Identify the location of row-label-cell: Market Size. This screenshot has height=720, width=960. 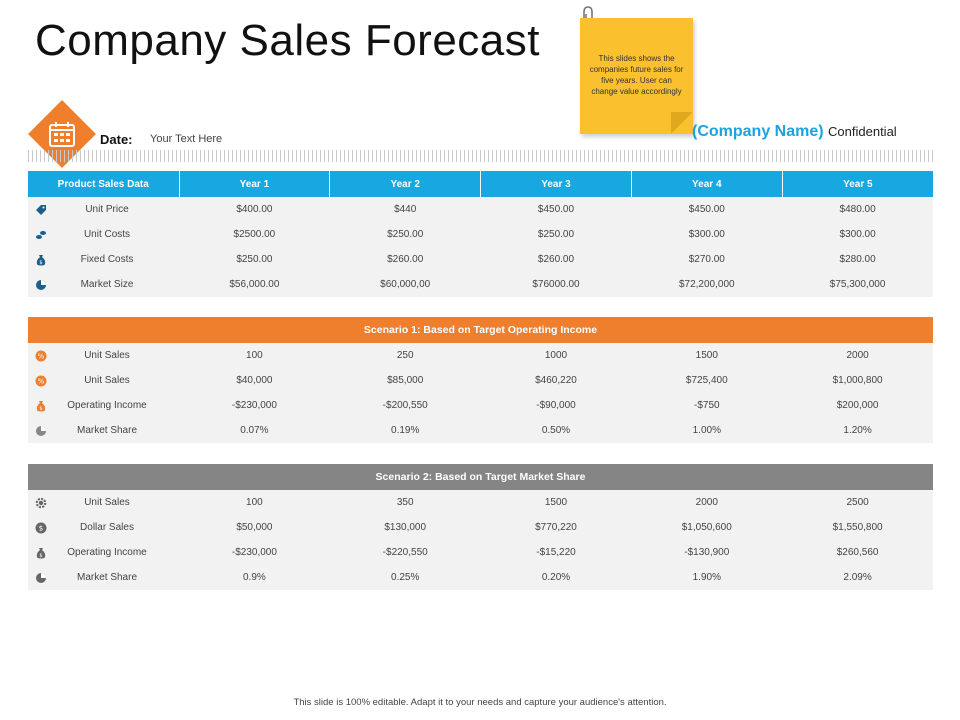
(103, 284).